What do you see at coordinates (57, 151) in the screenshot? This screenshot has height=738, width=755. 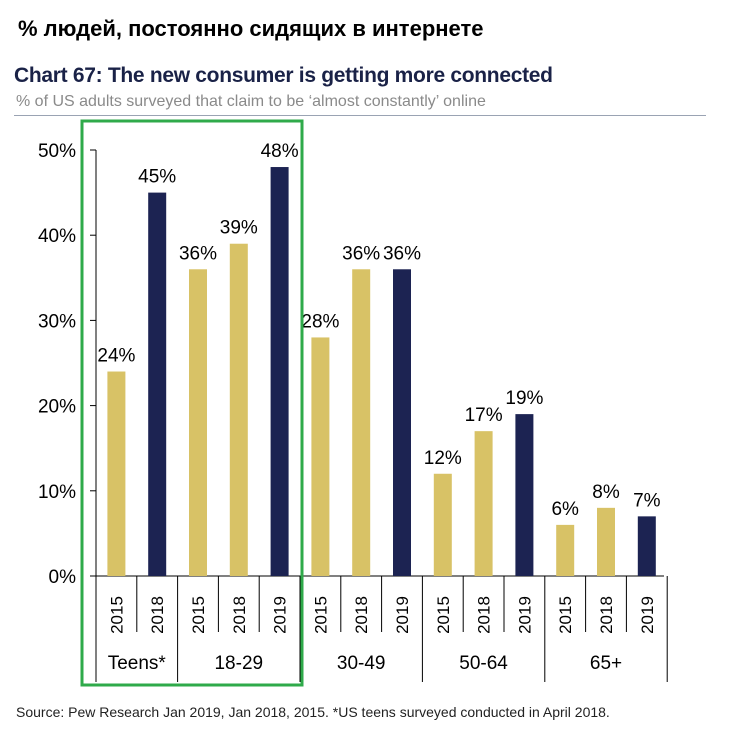 I see `y-tick-label: 50%` at bounding box center [57, 151].